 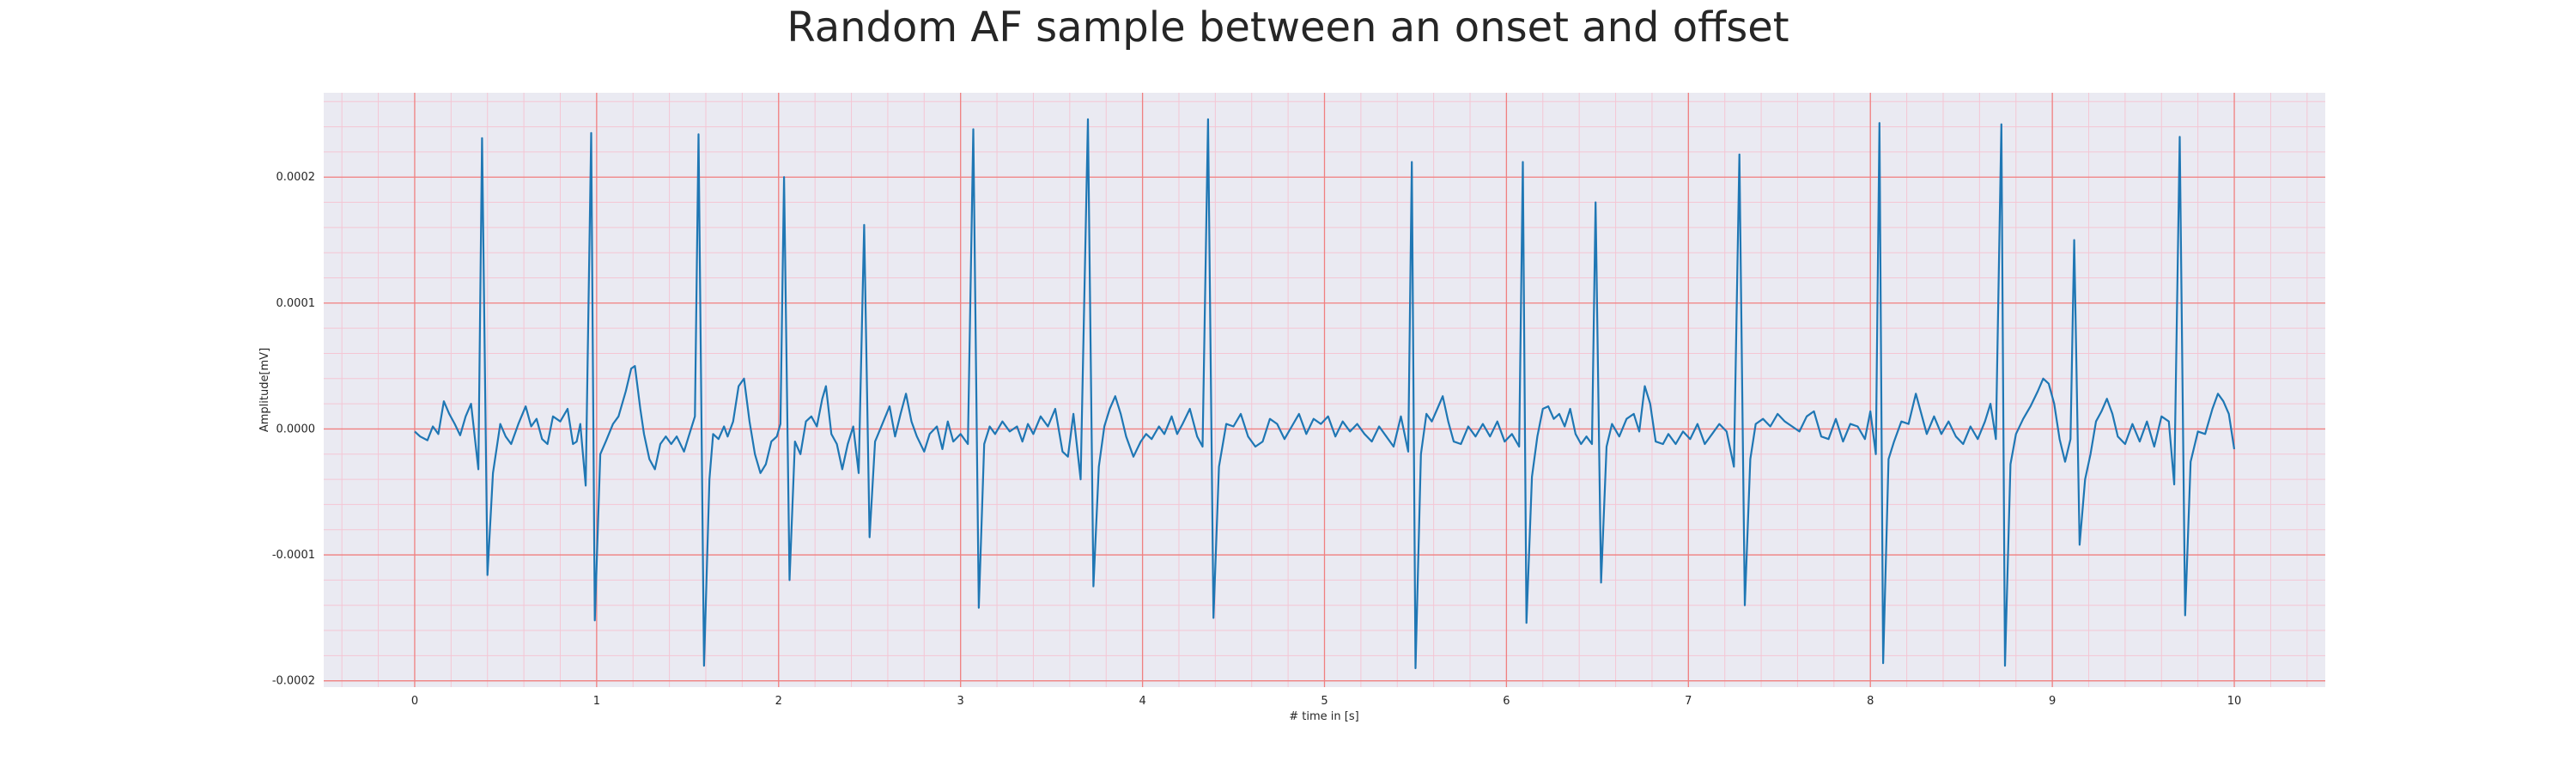 I want to click on y-tick-label: -0.0001, so click(x=293, y=555).